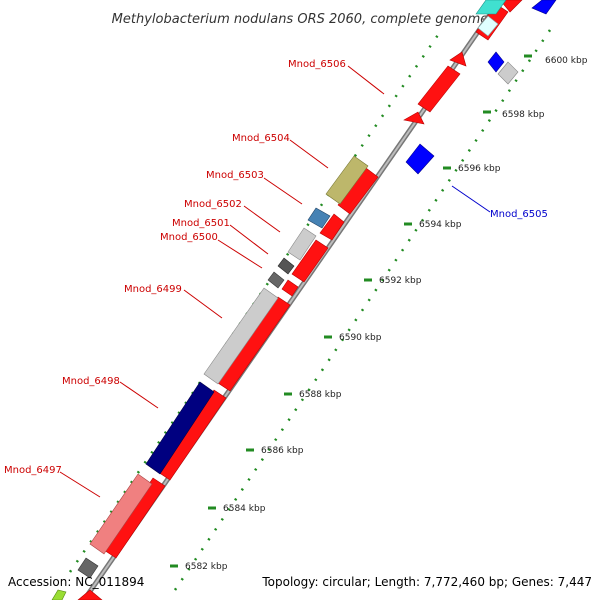 Image resolution: width=600 pixels, height=600 pixels. I want to click on gene-arrow-turquoise, so click(491, 7).